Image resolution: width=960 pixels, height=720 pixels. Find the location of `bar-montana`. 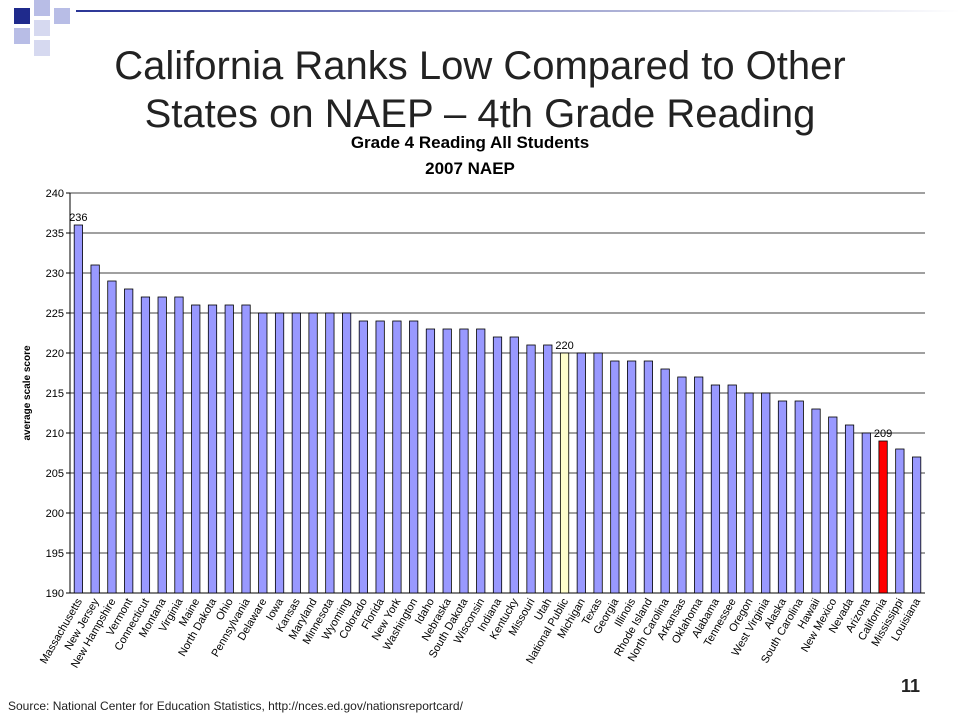

bar-montana is located at coordinates (162, 445).